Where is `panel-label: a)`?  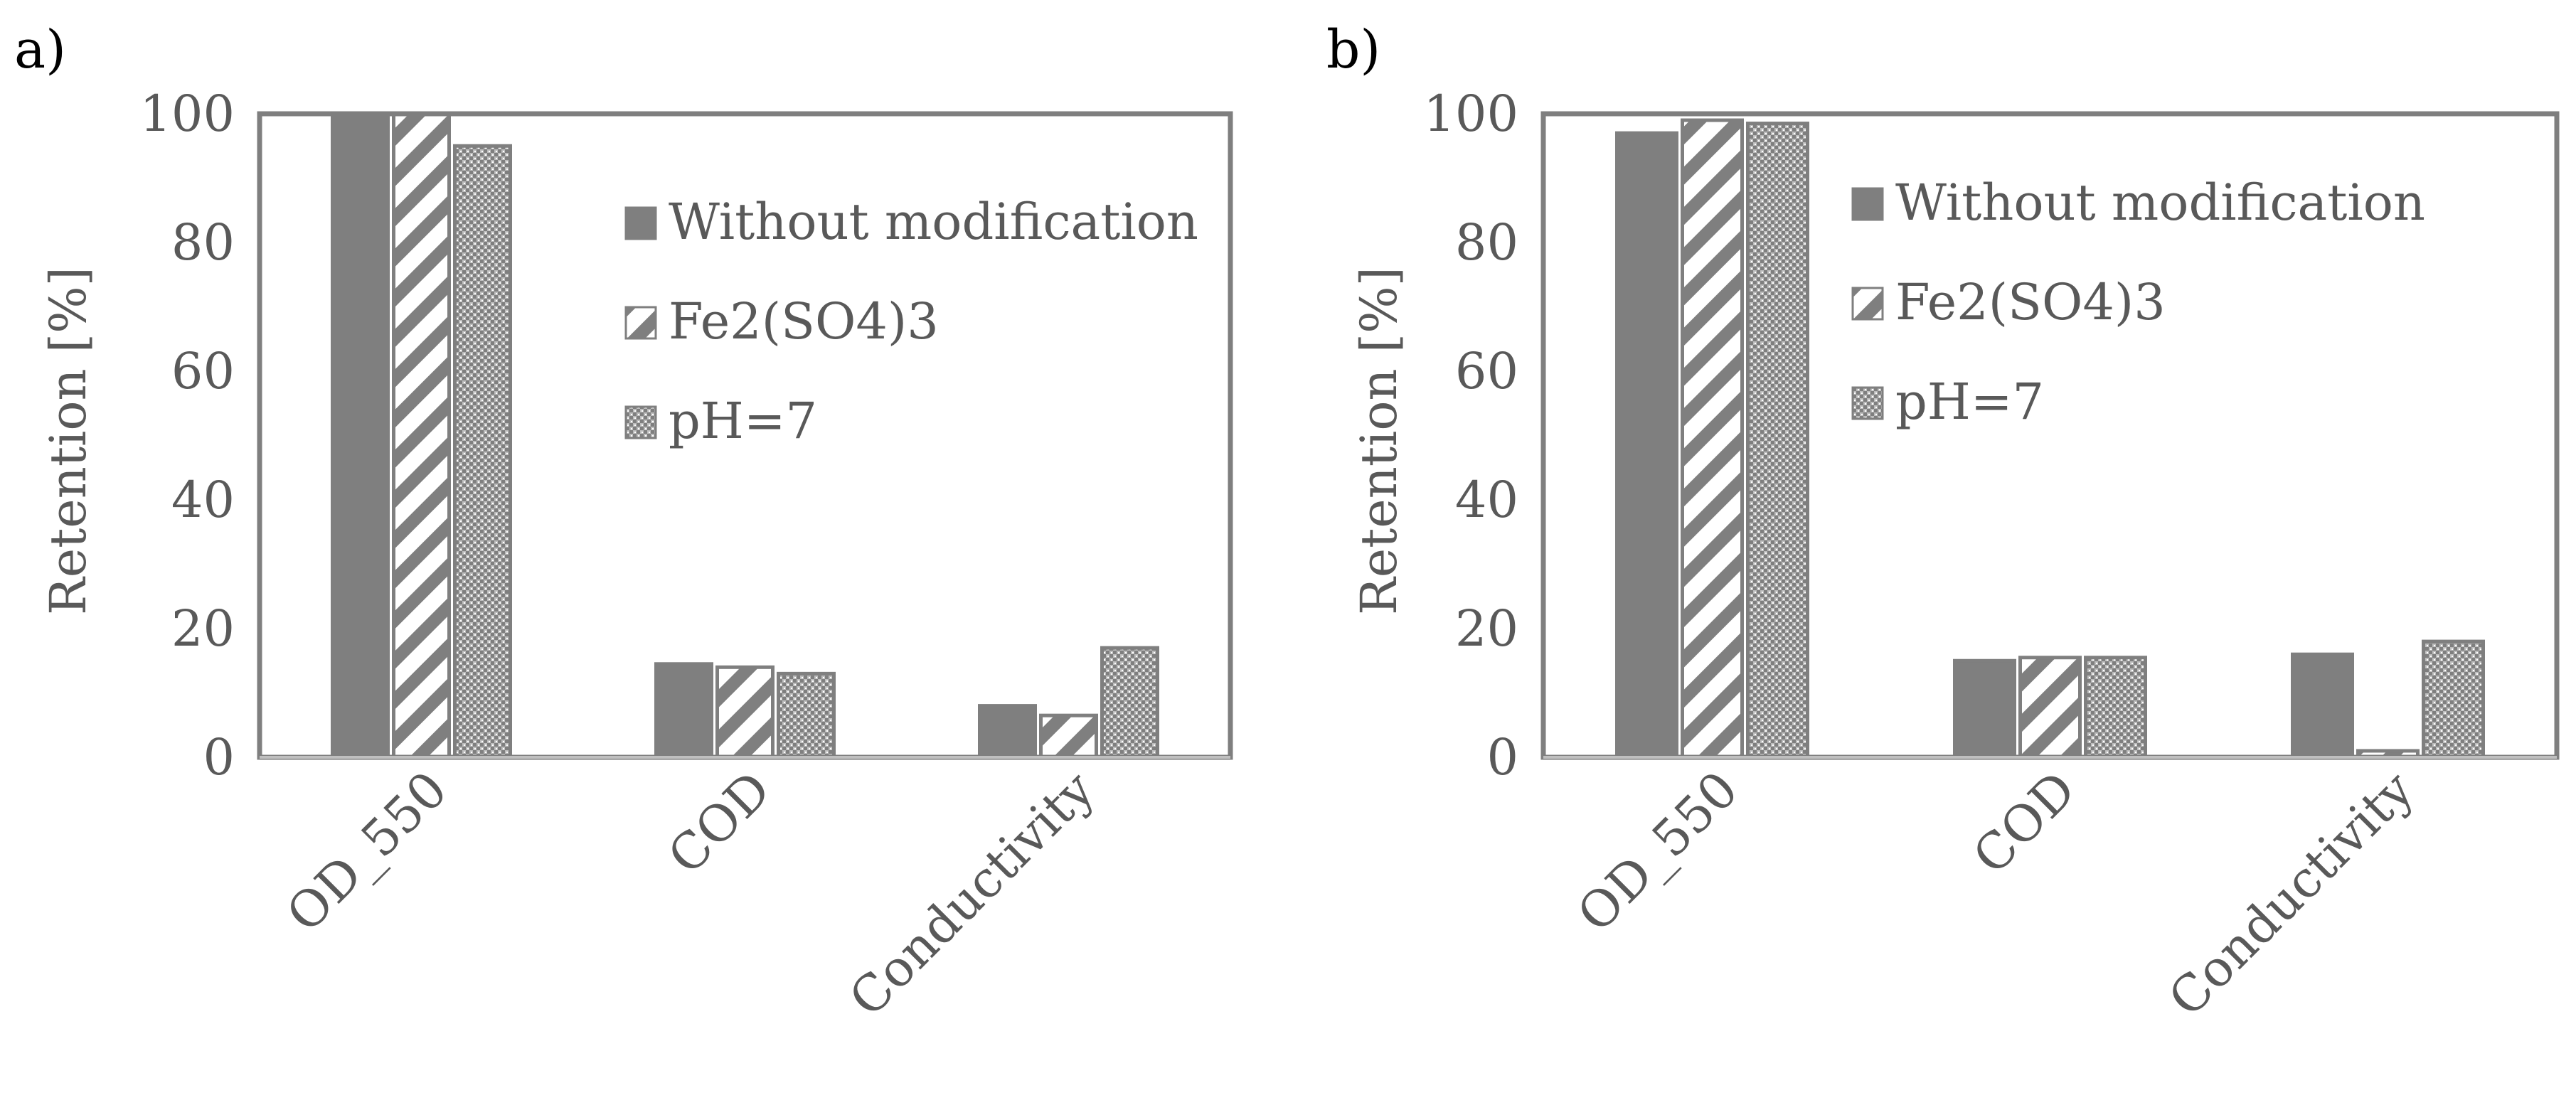 panel-label: a) is located at coordinates (40, 49).